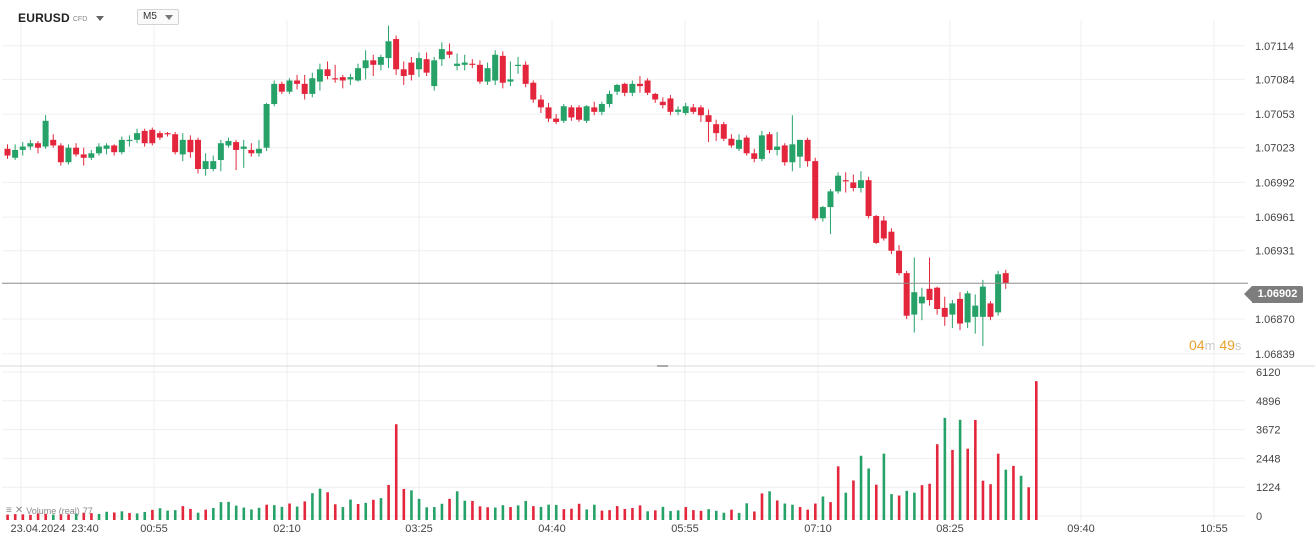  Describe the element at coordinates (1275, 183) in the screenshot. I see `price-axis-label: 1.06992` at that location.